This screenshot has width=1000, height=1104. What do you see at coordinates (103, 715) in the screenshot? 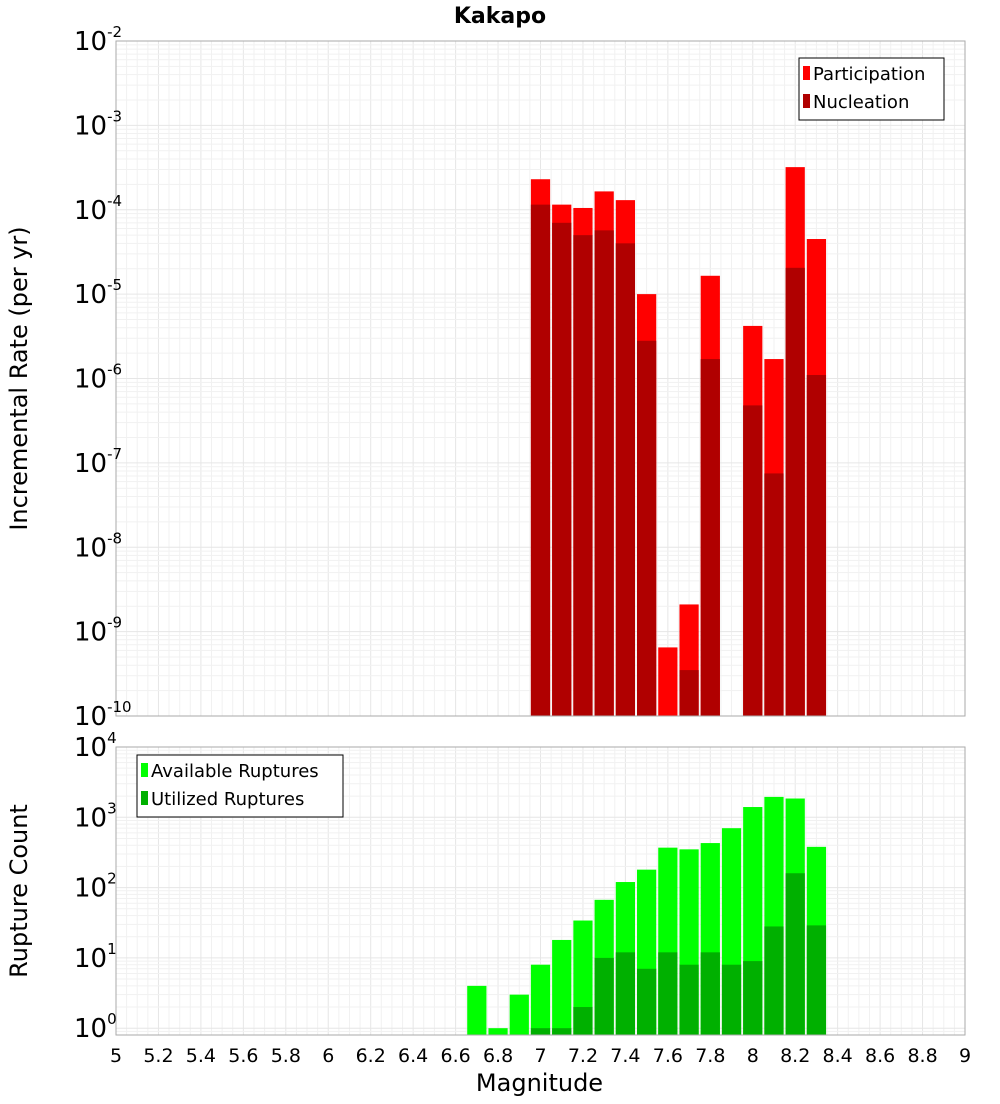
I see `y-tick-label: 10⁻¹⁰` at bounding box center [103, 715].